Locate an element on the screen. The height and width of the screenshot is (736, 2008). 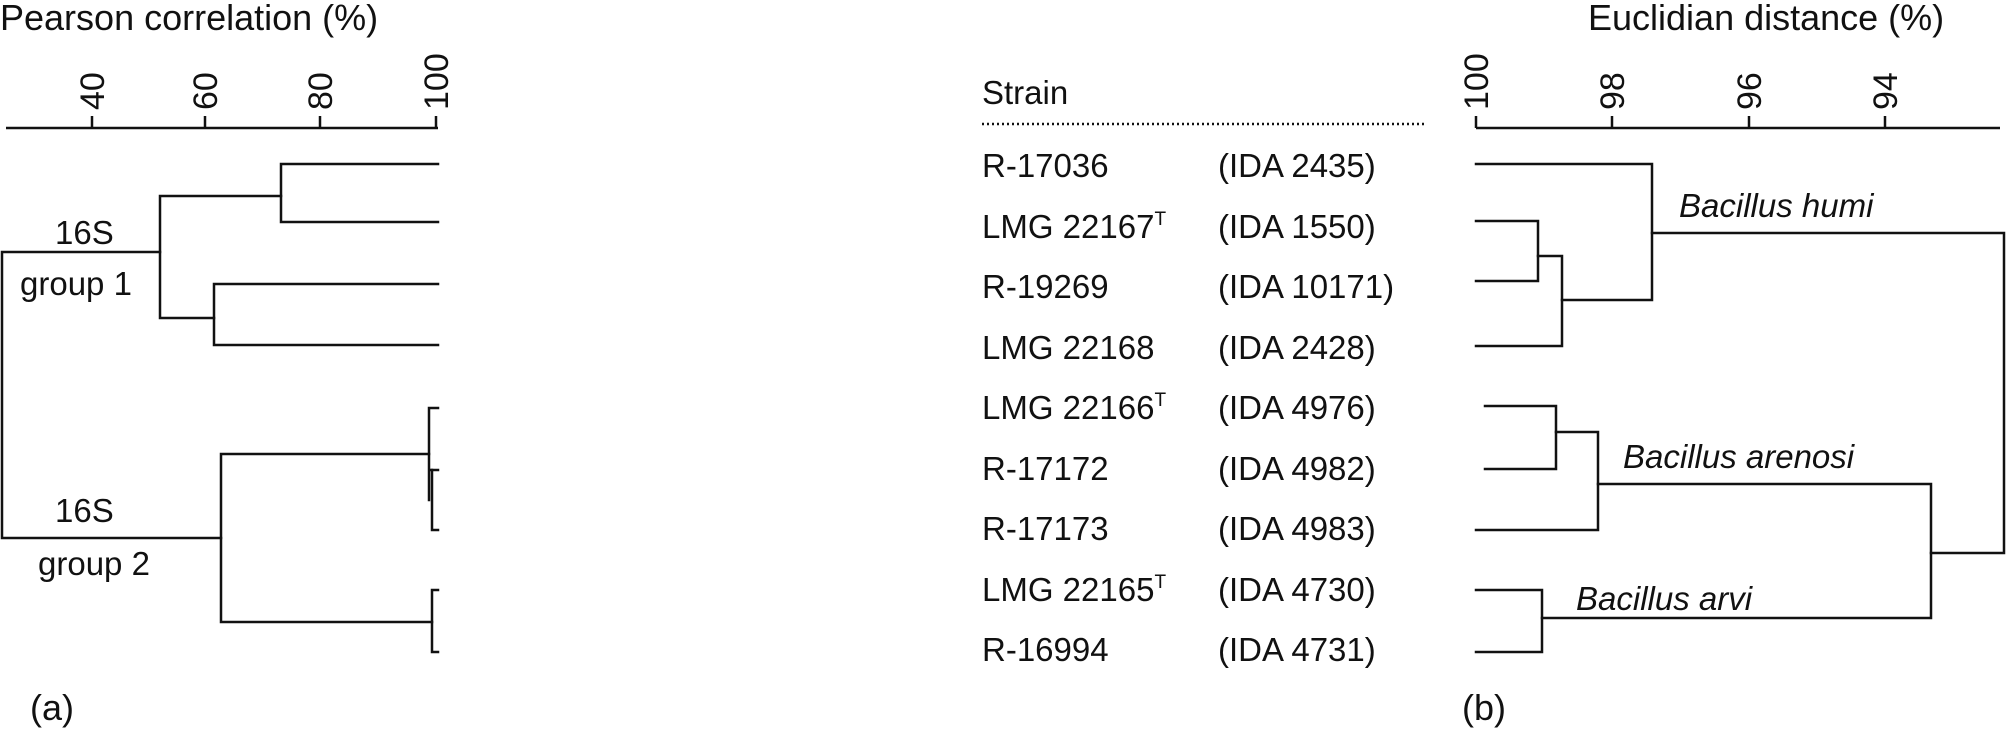
strain-ida-number: (IDA 4731) is located at coordinates (1297, 649).